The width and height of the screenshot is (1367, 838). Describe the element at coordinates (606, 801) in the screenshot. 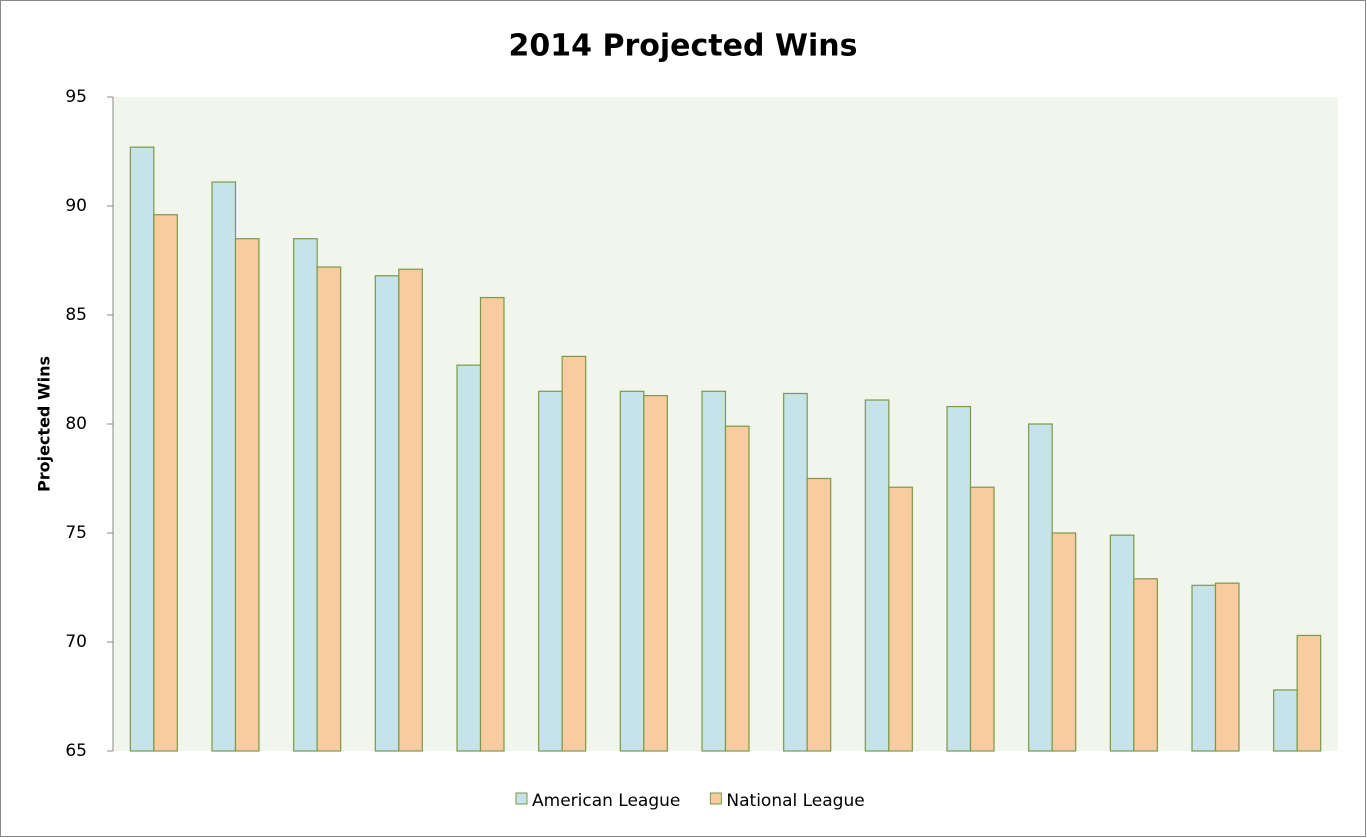

I see `legend-label: American League` at that location.